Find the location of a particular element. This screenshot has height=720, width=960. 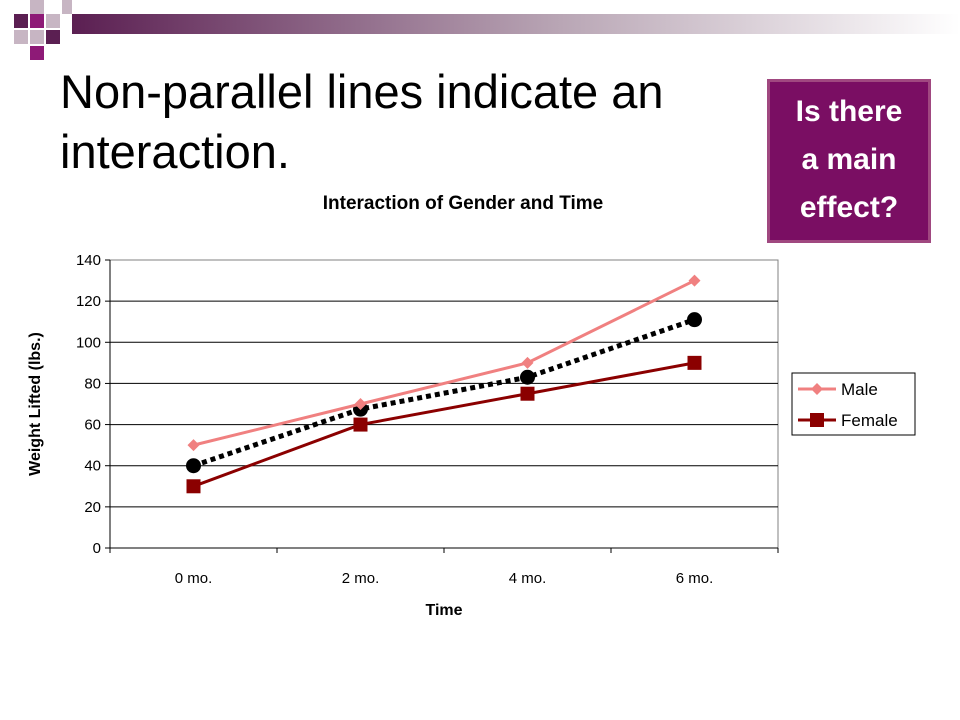

x-tick-label: 6 mo. is located at coordinates (695, 578).